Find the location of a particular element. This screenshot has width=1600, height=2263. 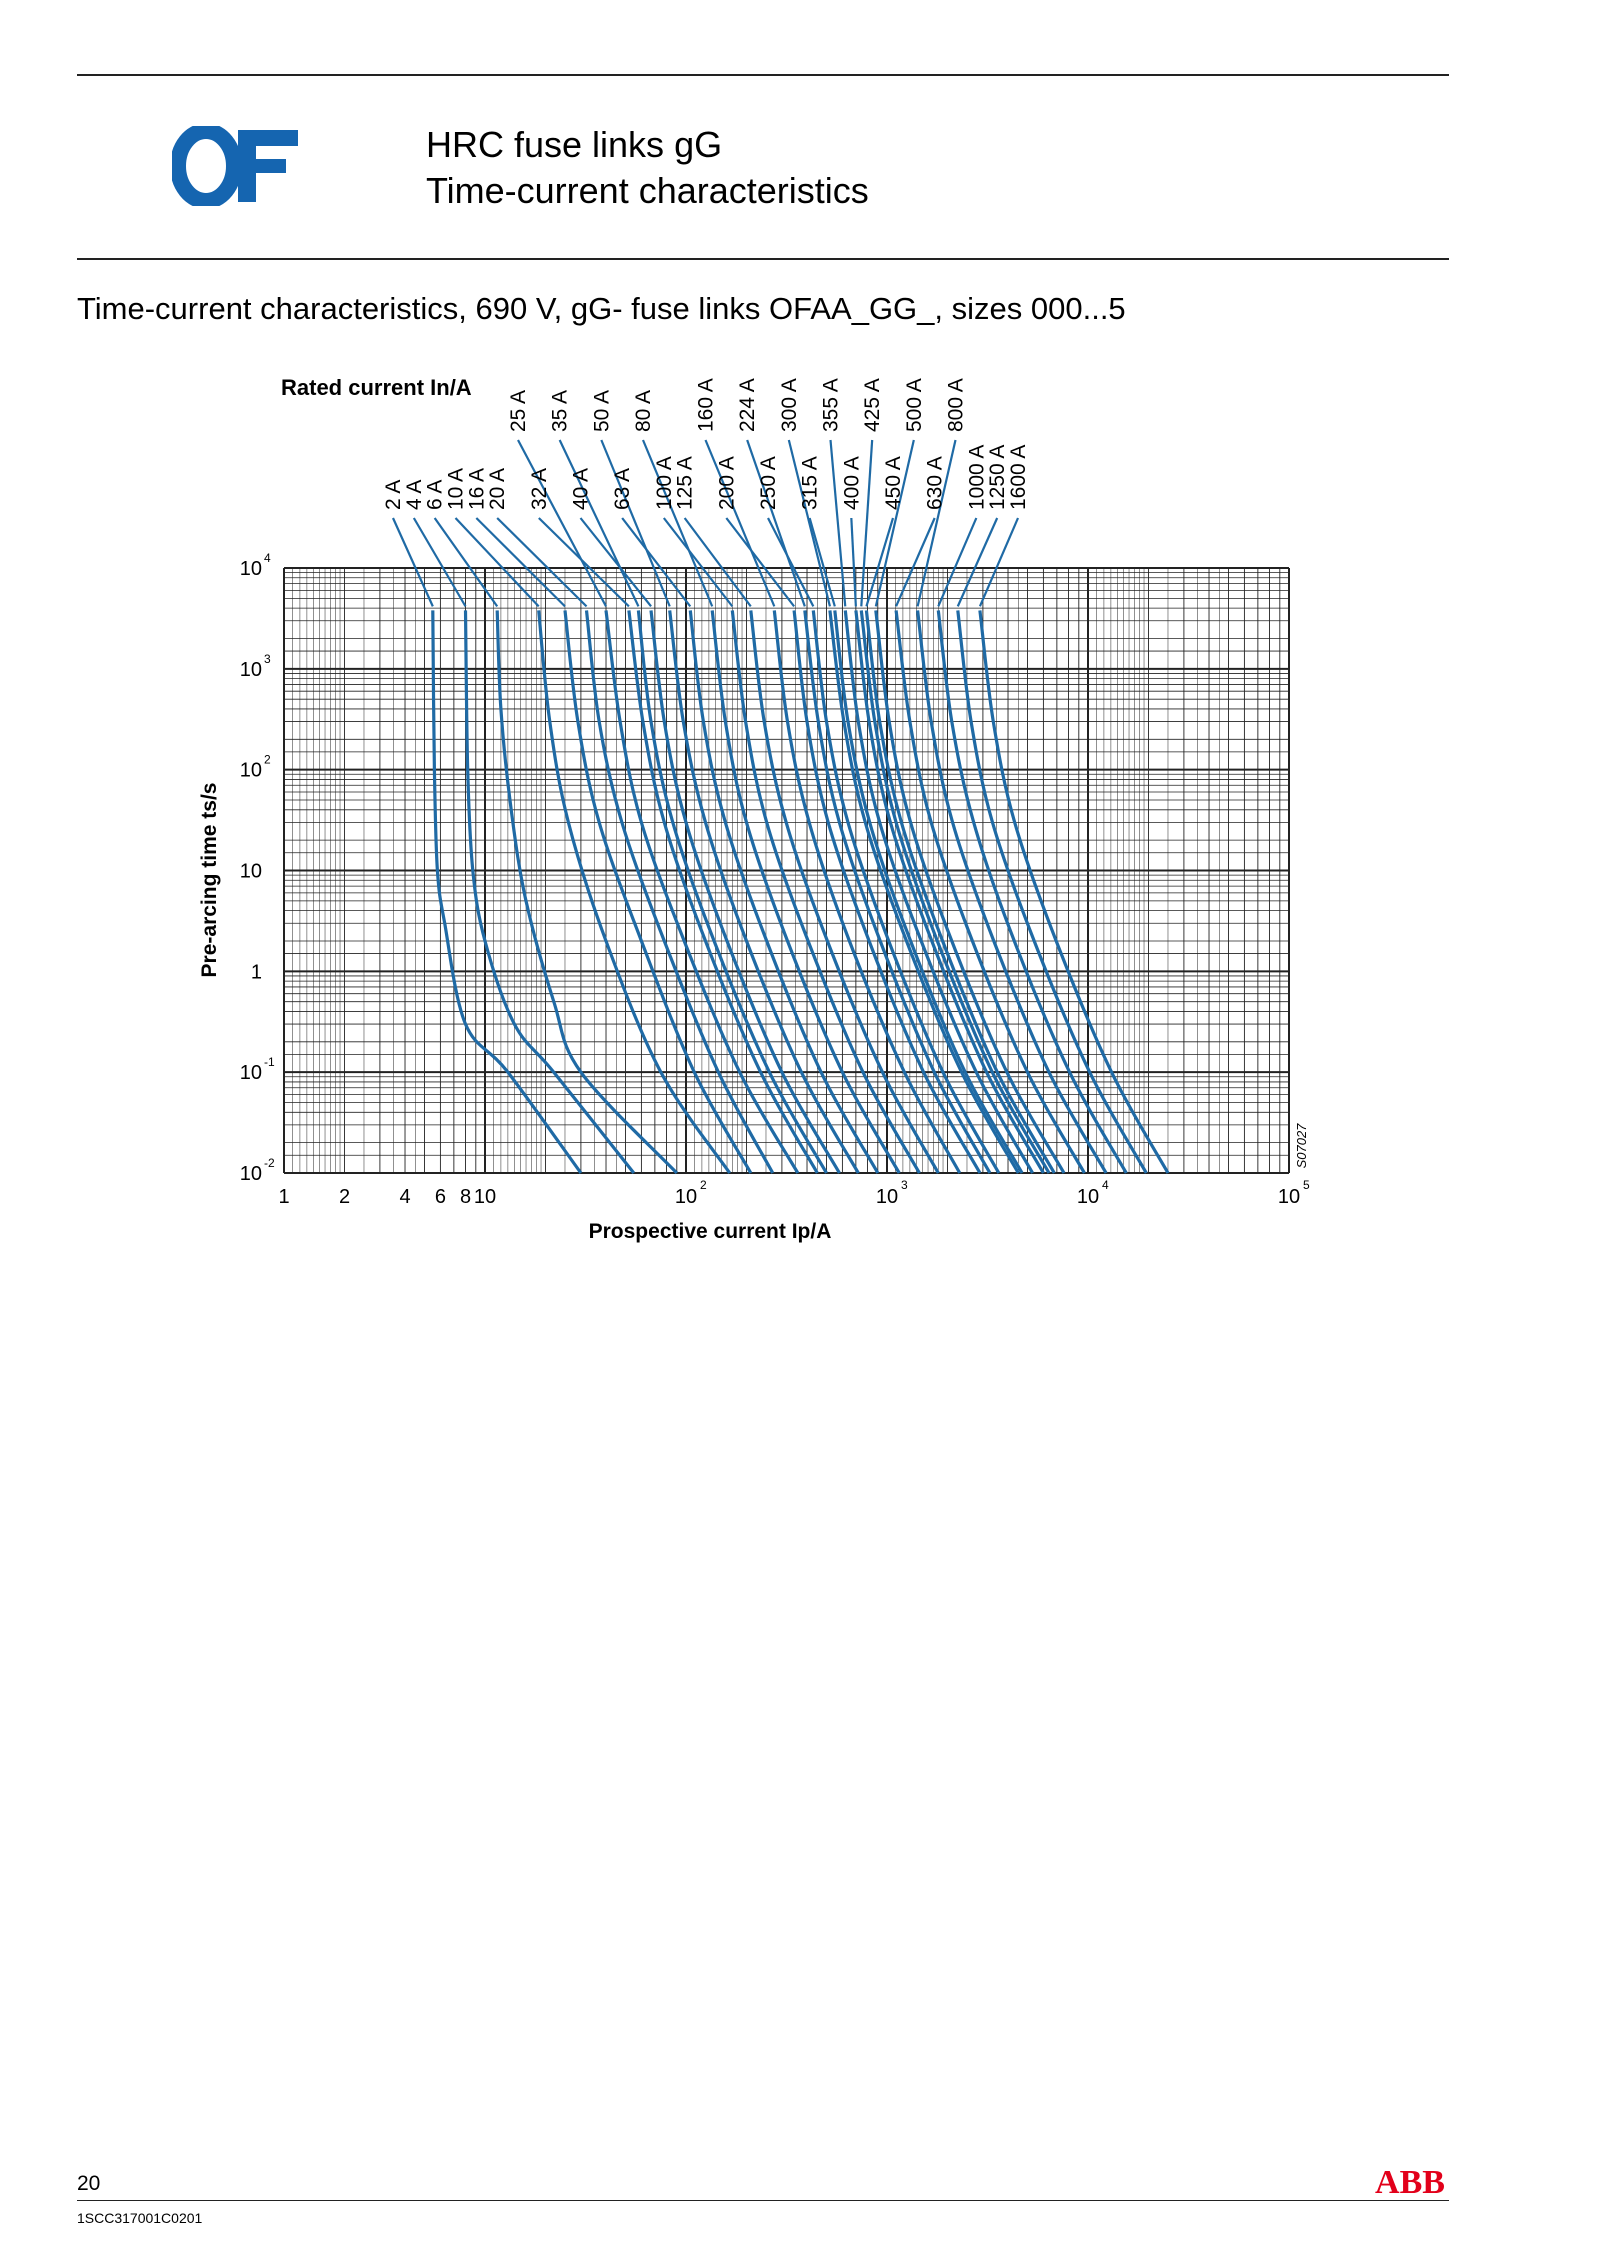

x-axis-label-text: Prospective current Ip/A is located at coordinates (710, 1231).